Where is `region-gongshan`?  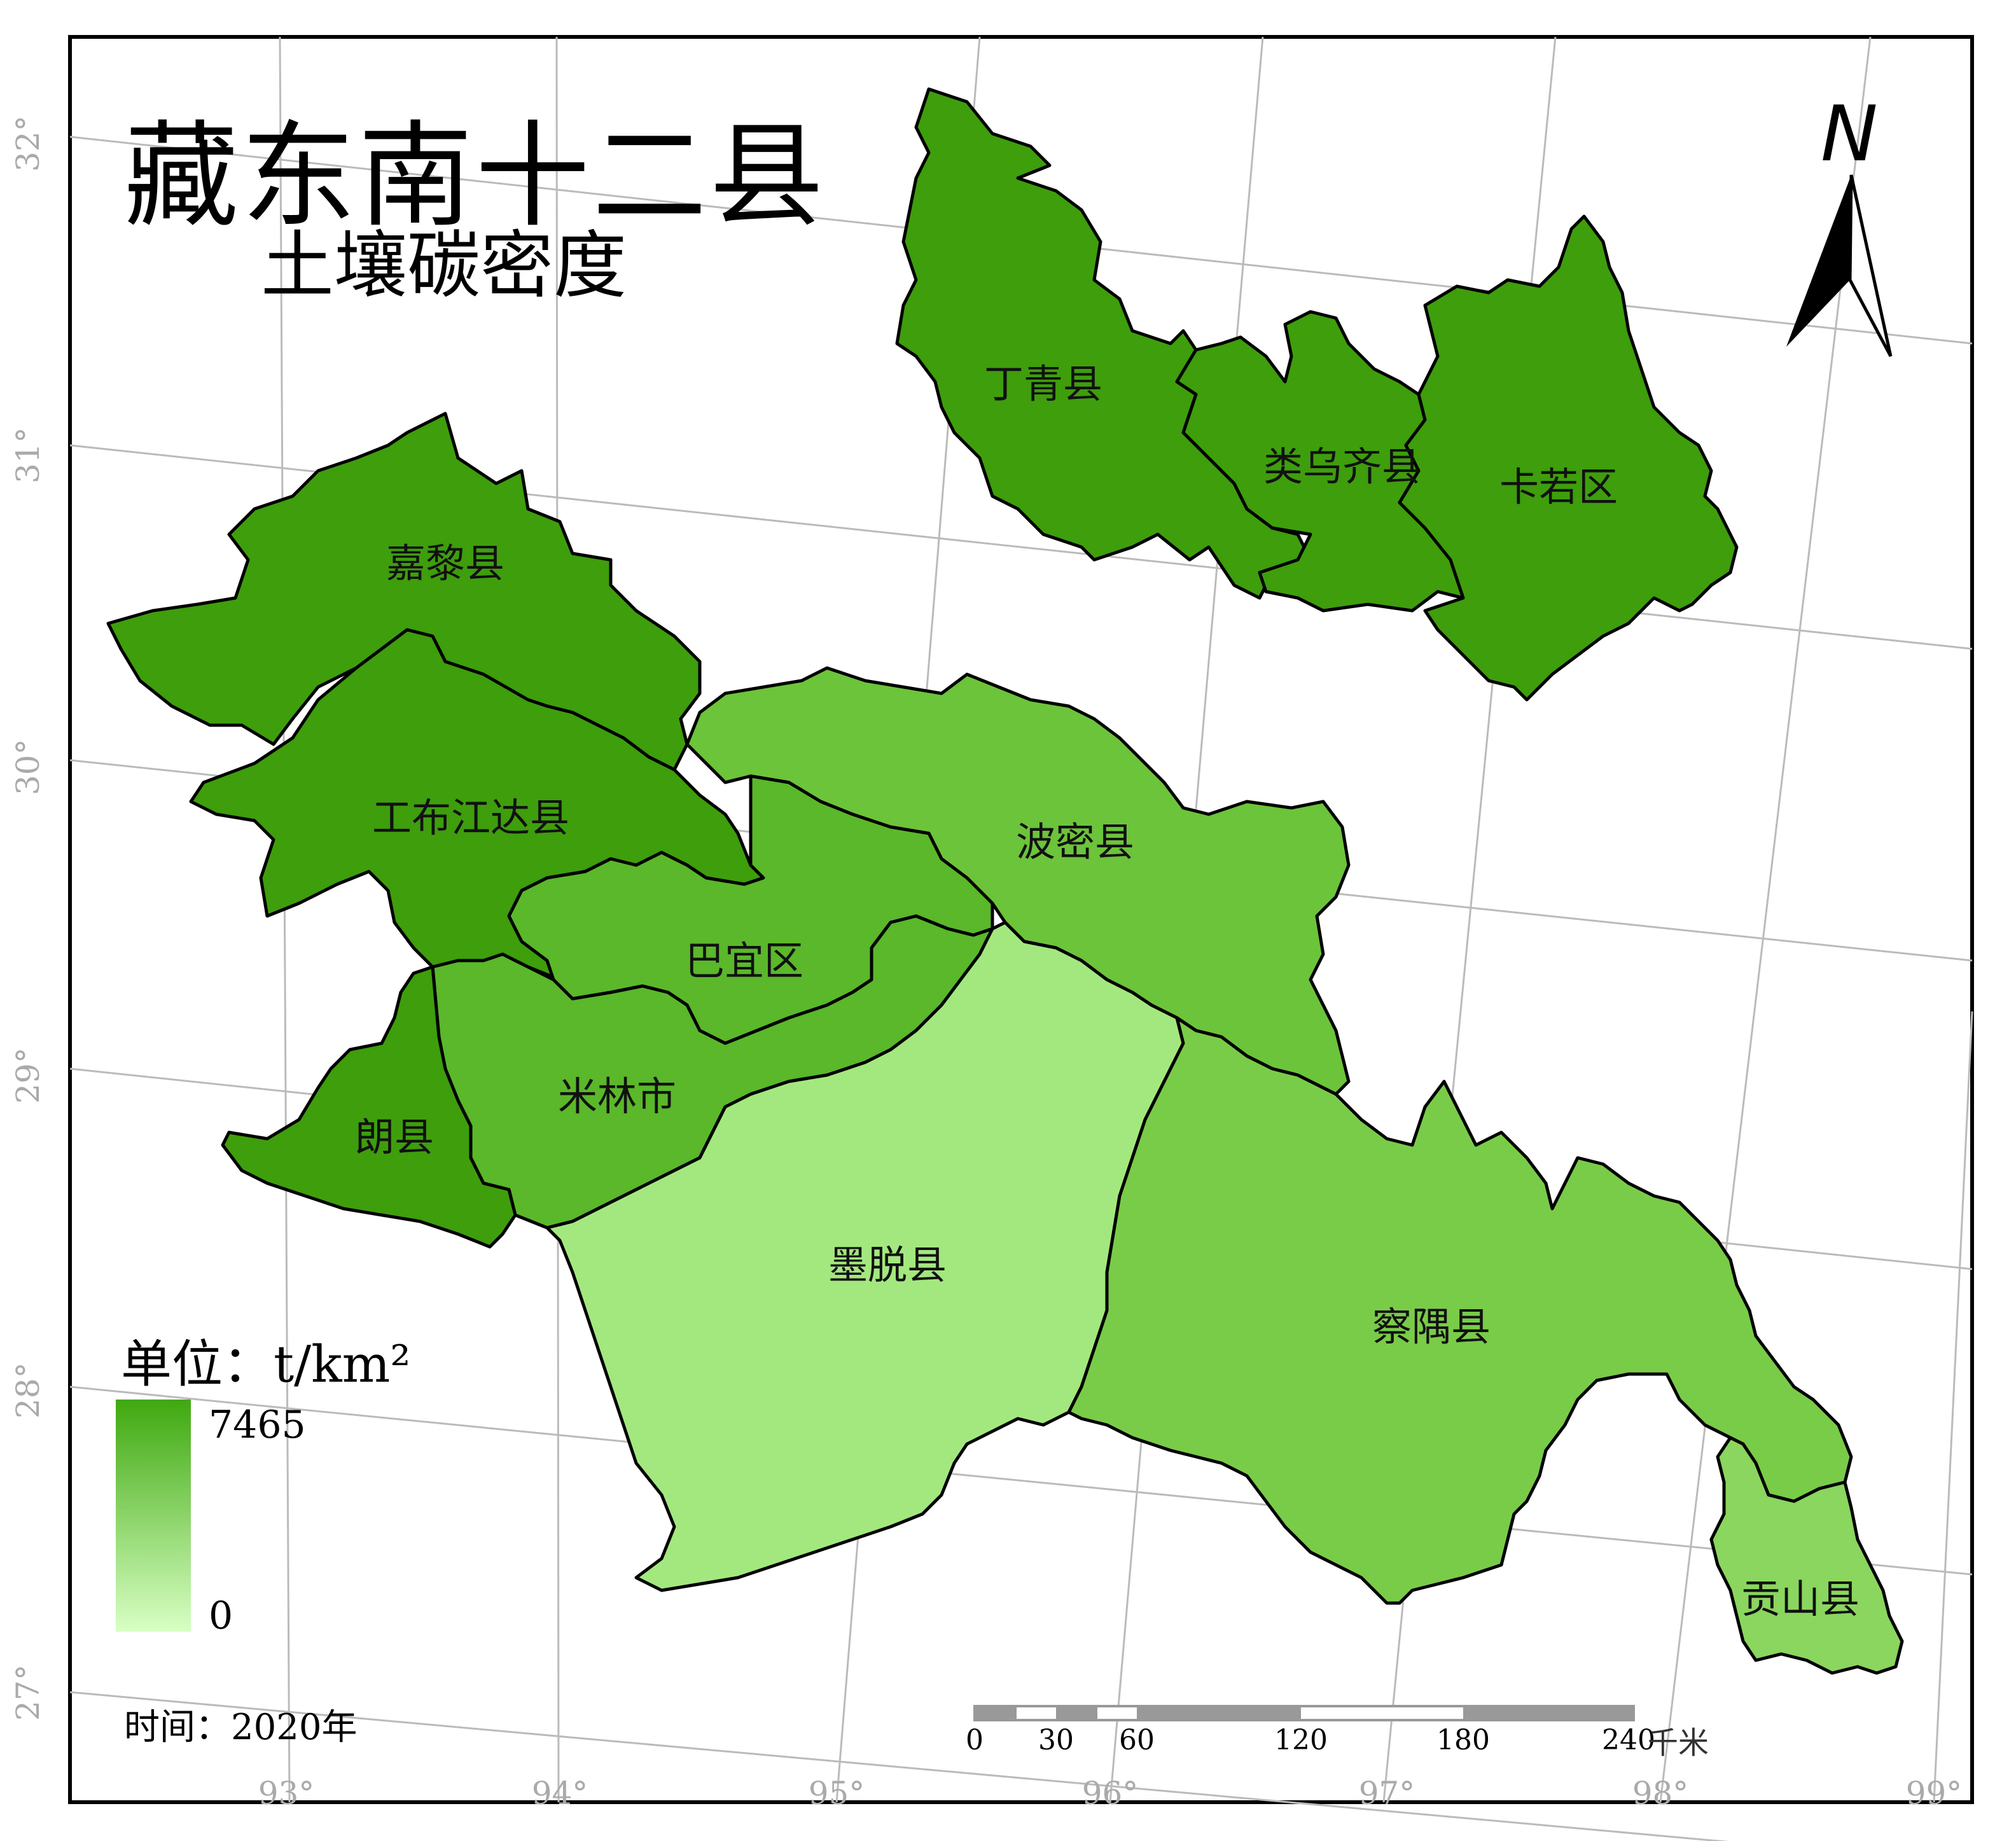 region-gongshan is located at coordinates (1806, 1555).